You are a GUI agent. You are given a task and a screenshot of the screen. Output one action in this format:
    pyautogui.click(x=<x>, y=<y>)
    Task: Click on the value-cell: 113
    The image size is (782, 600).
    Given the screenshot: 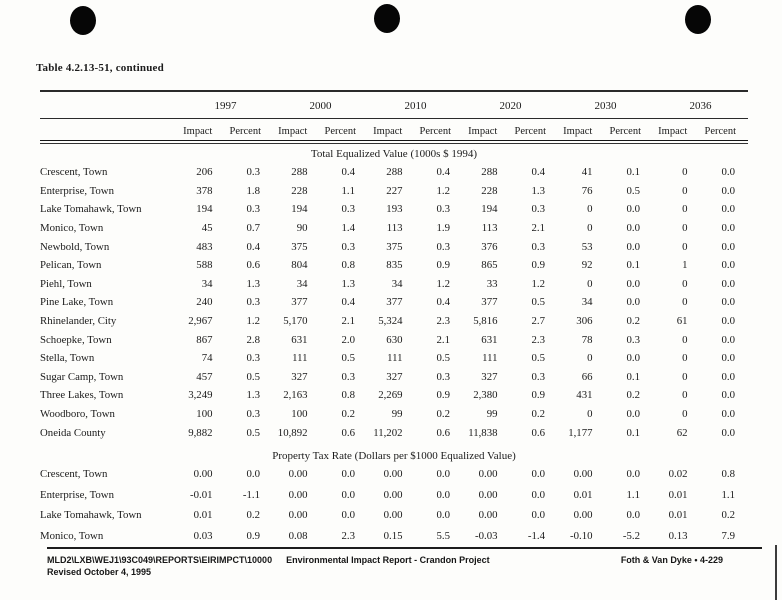 What is the action you would take?
    pyautogui.click(x=394, y=228)
    